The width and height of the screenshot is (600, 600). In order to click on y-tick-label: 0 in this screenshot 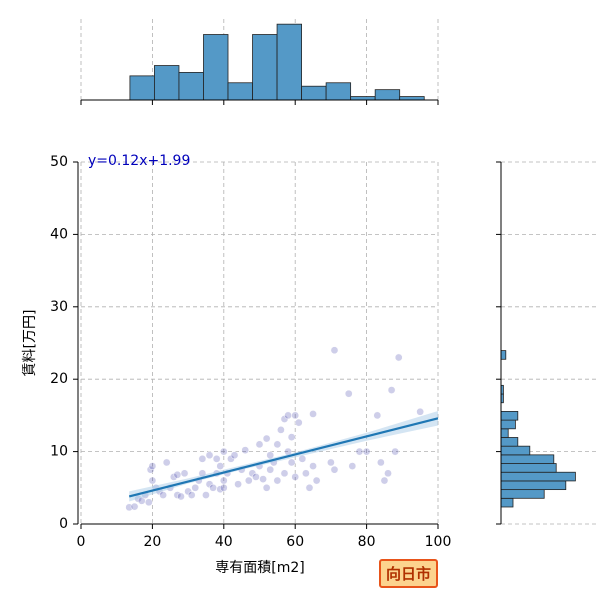, I will do `click(63, 524)`.